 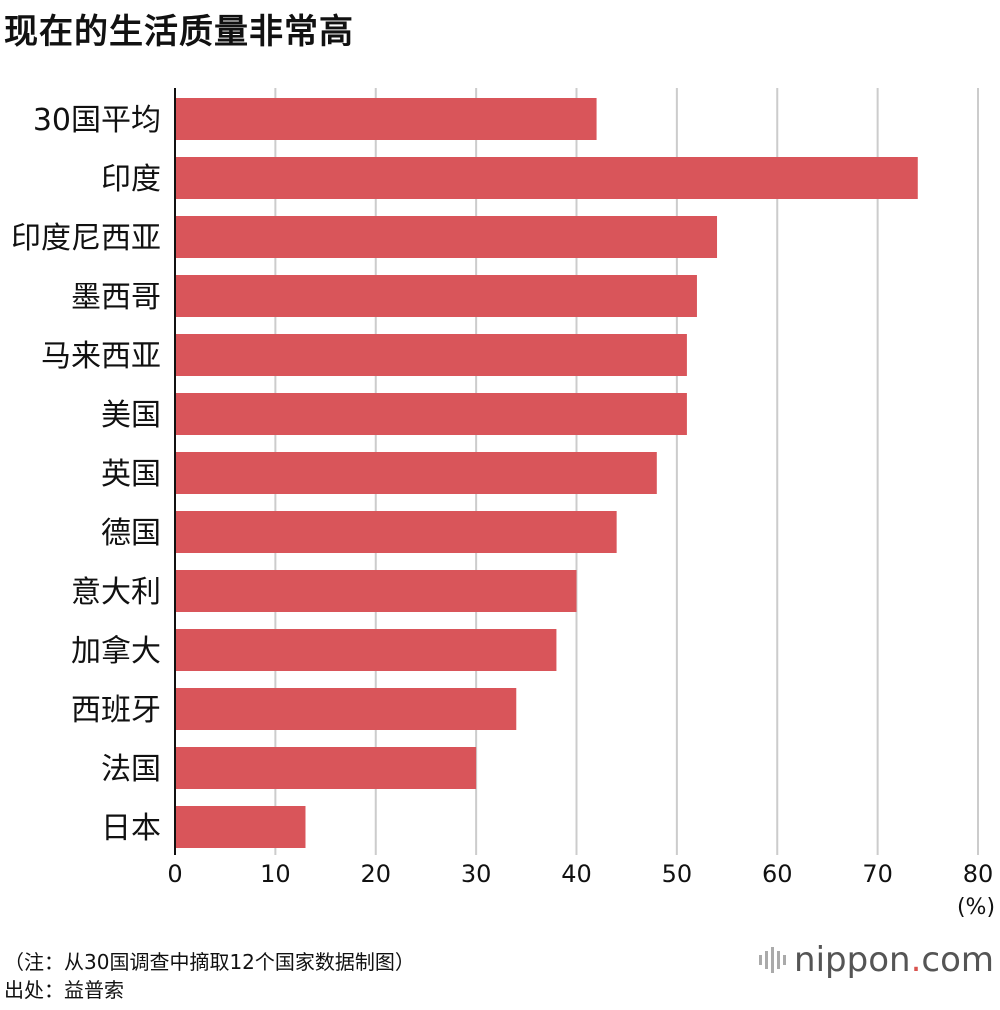 What do you see at coordinates (131, 415) in the screenshot?
I see `category-label: 美国` at bounding box center [131, 415].